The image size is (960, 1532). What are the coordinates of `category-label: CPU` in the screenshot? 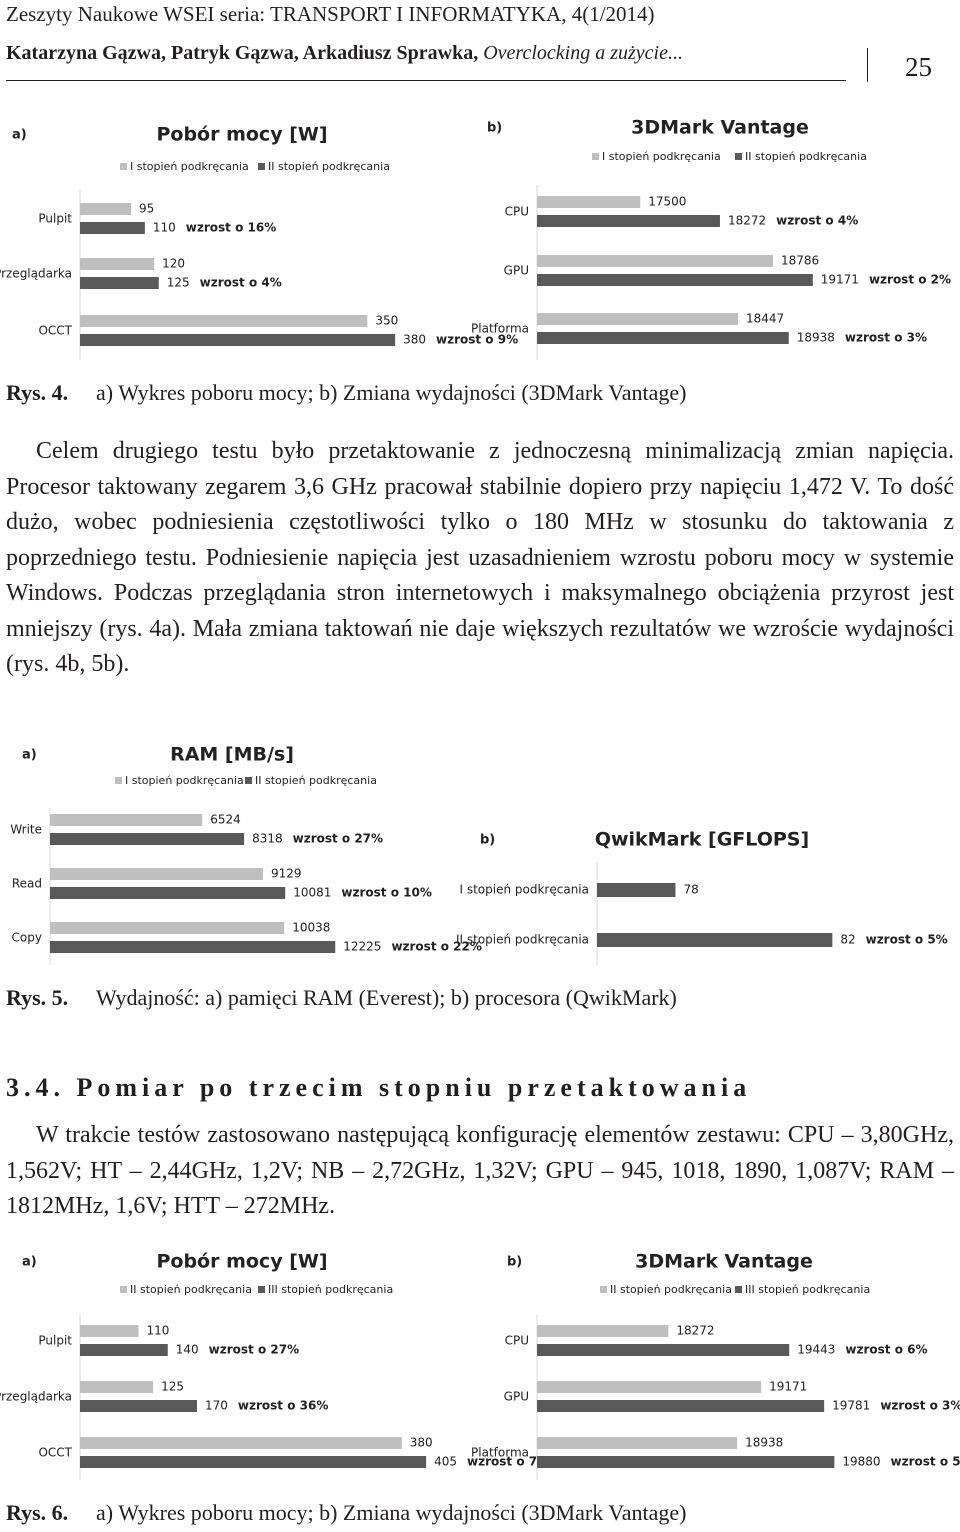 It's located at (517, 212).